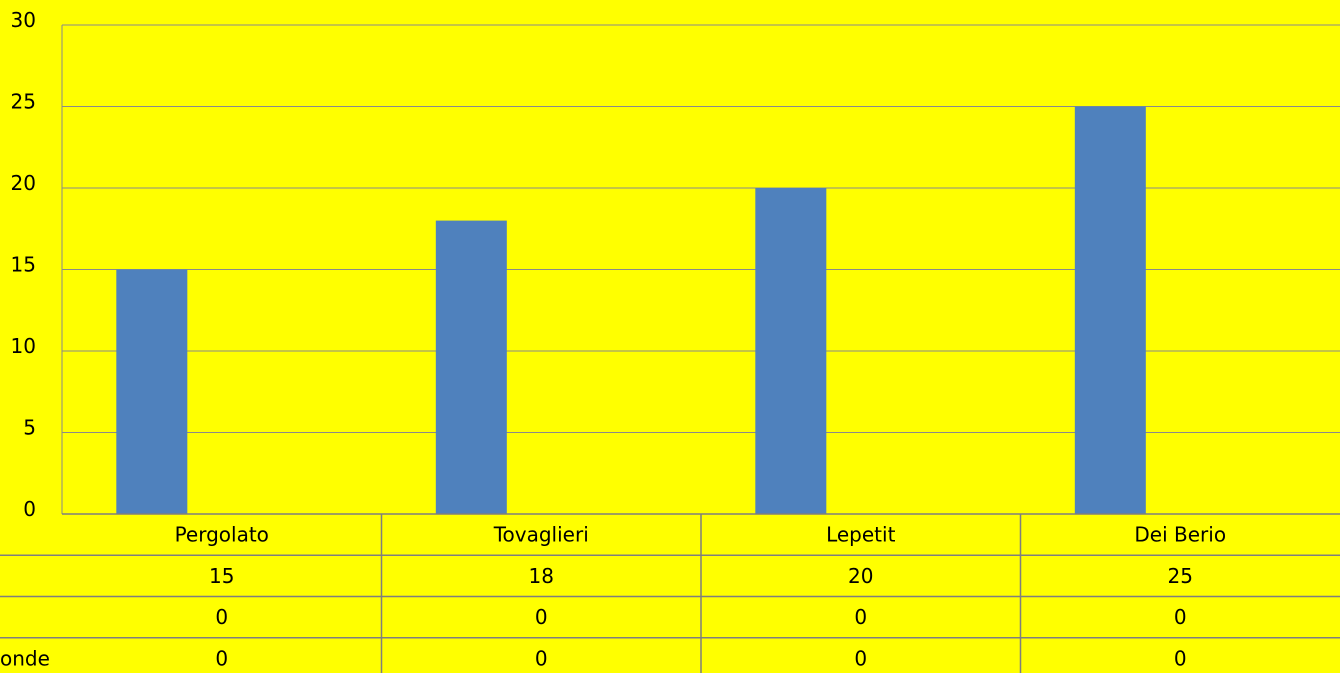  What do you see at coordinates (860, 535) in the screenshot?
I see `category-label: Lepetit` at bounding box center [860, 535].